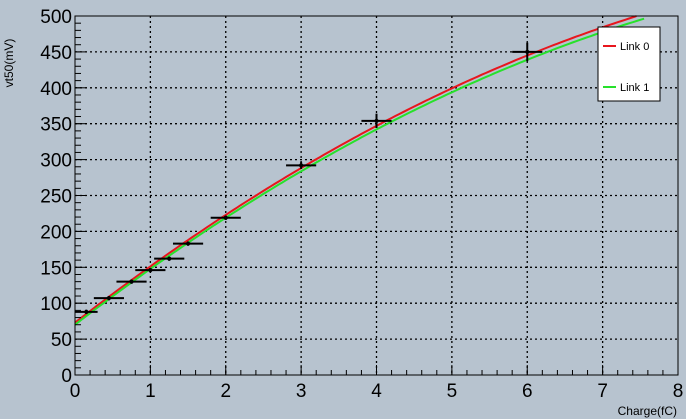  I want to click on y-tick-label: 0, so click(66, 376).